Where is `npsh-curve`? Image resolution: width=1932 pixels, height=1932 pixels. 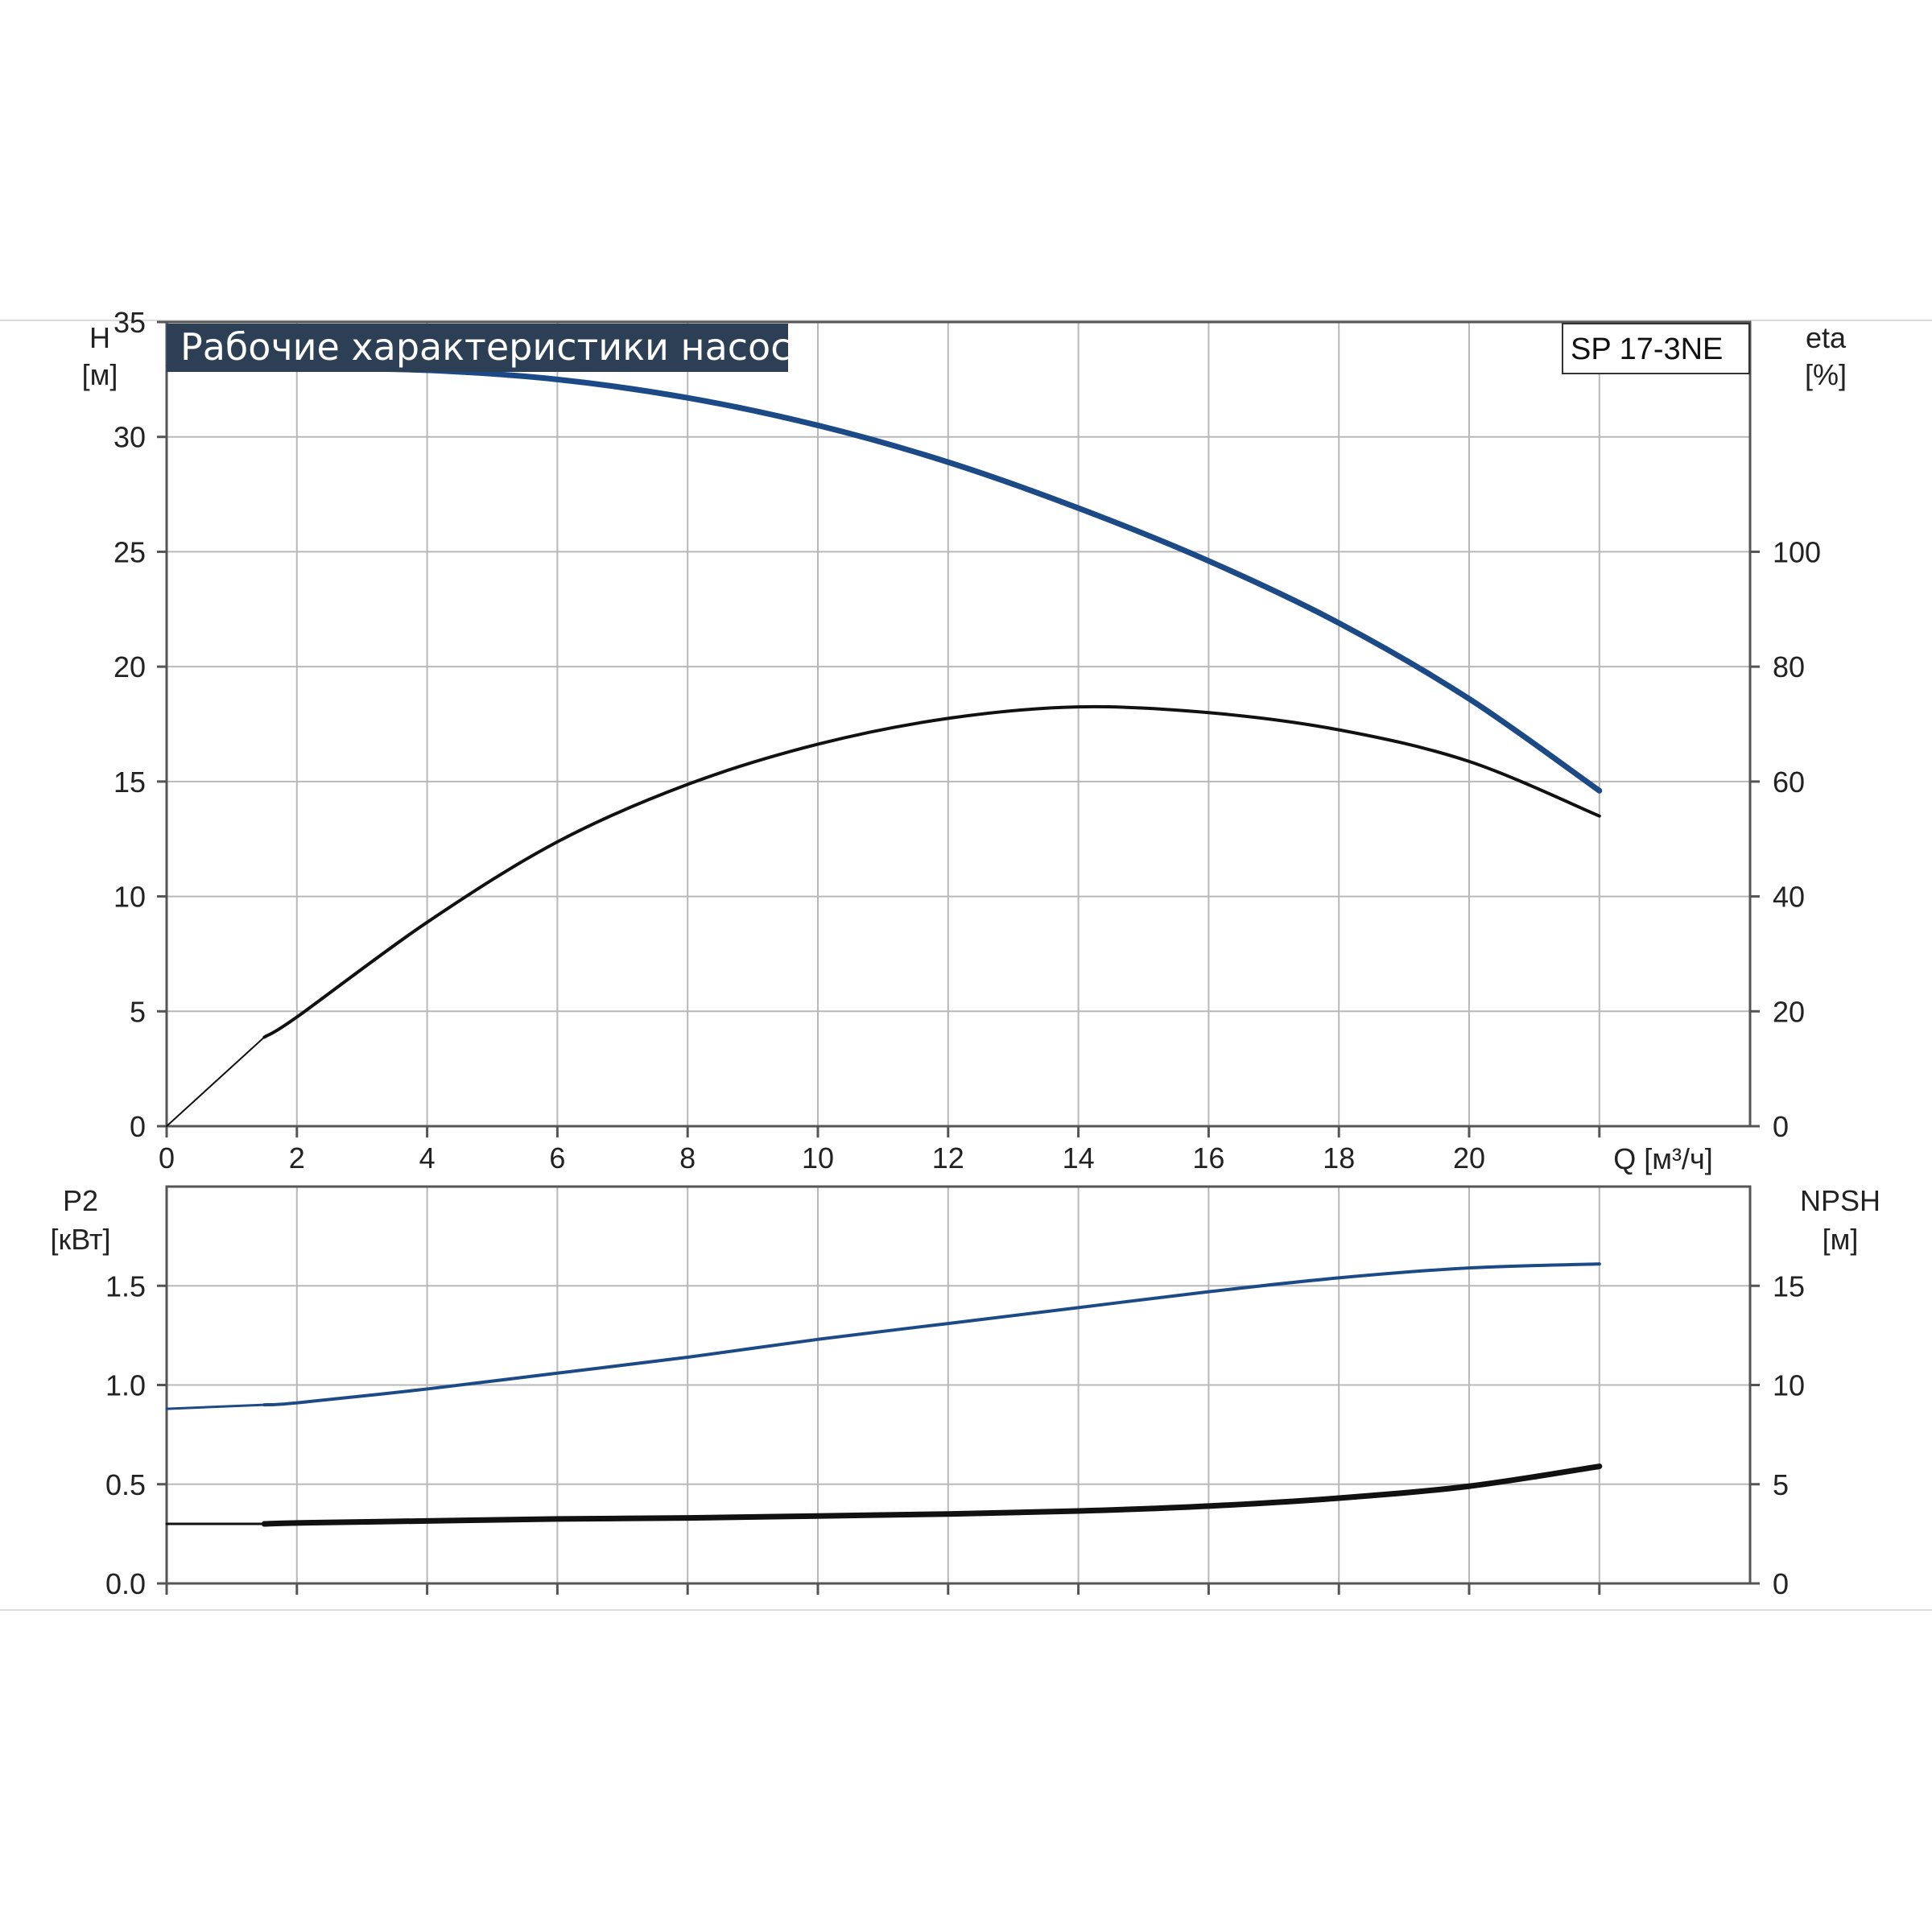 npsh-curve is located at coordinates (932, 1495).